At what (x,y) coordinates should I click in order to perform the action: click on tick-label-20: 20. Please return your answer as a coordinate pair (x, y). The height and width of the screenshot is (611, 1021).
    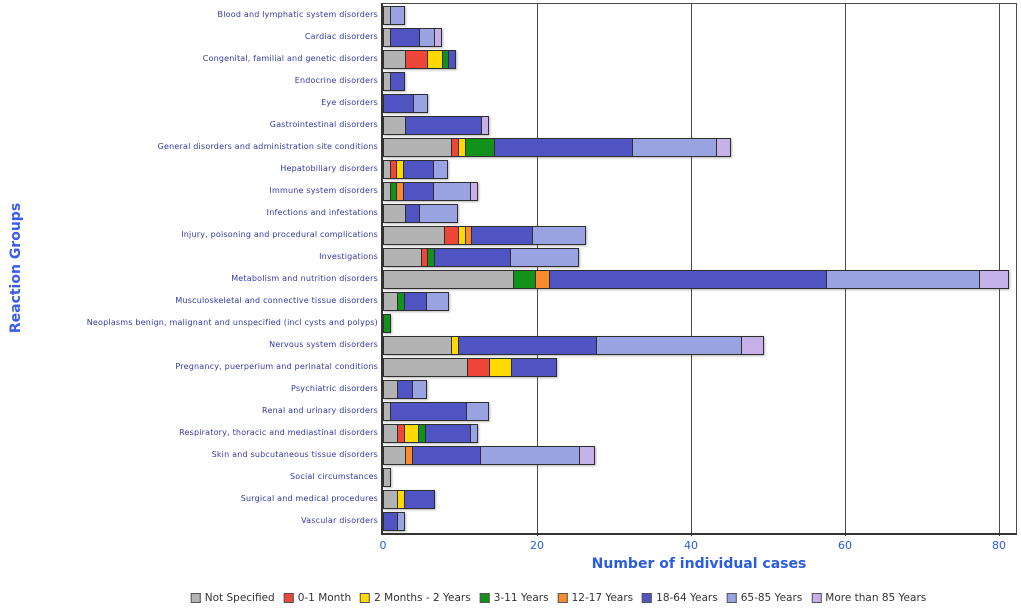
    Looking at the image, I should click on (537, 545).